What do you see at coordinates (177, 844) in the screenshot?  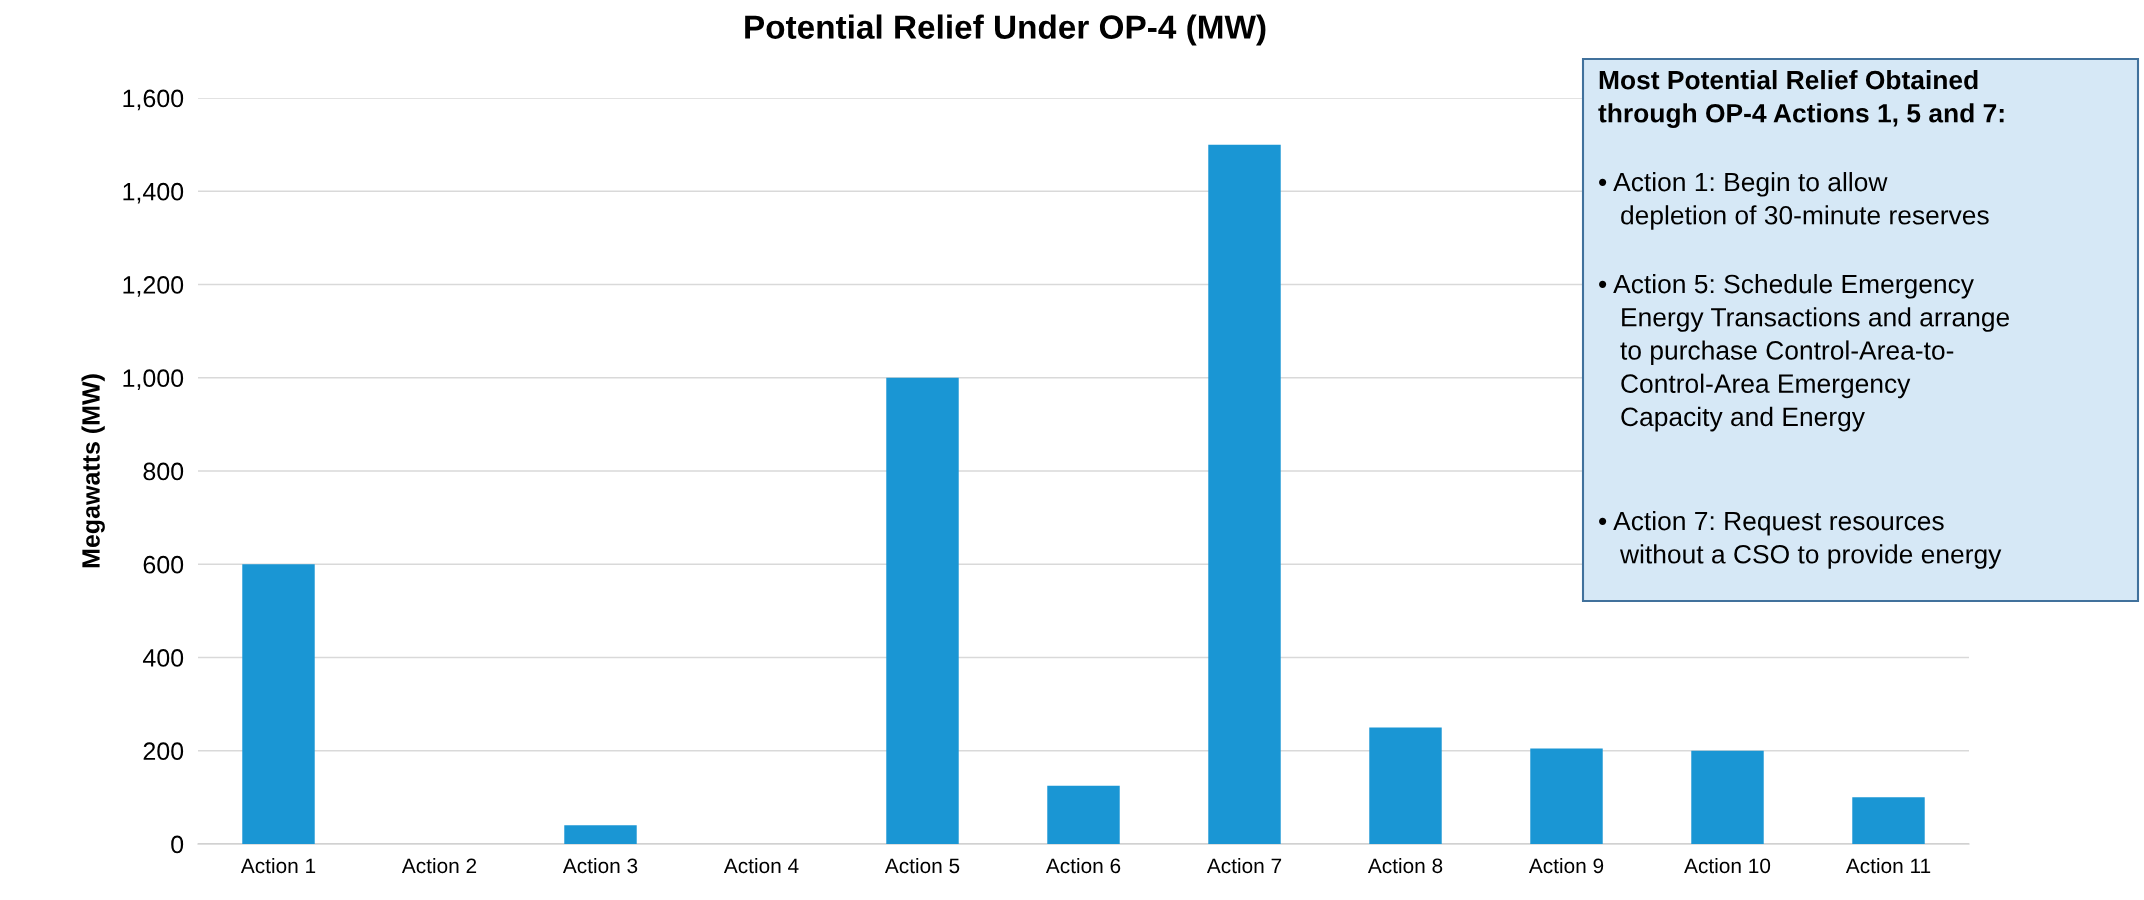 I see `y-tick-label: 0` at bounding box center [177, 844].